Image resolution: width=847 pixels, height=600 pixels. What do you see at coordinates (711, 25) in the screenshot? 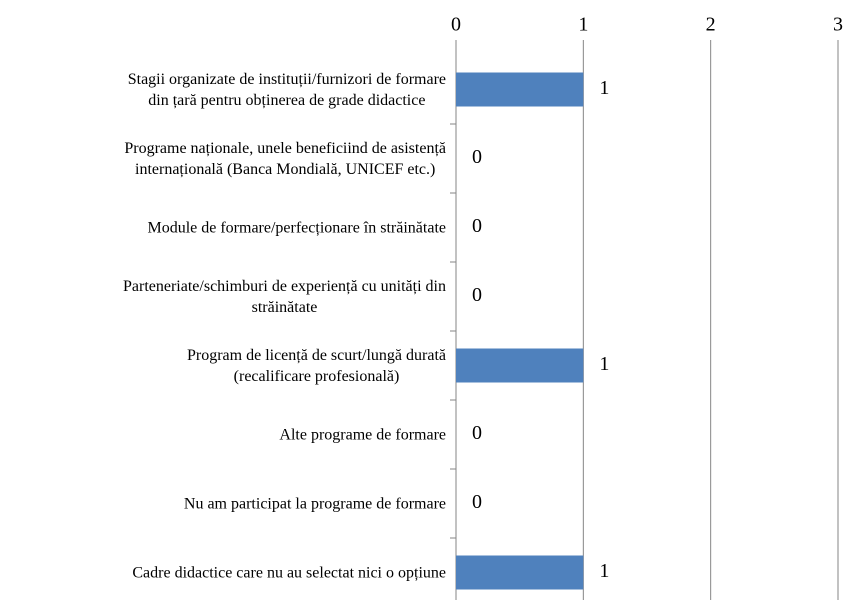
I see `x-tick-label: 2` at bounding box center [711, 25].